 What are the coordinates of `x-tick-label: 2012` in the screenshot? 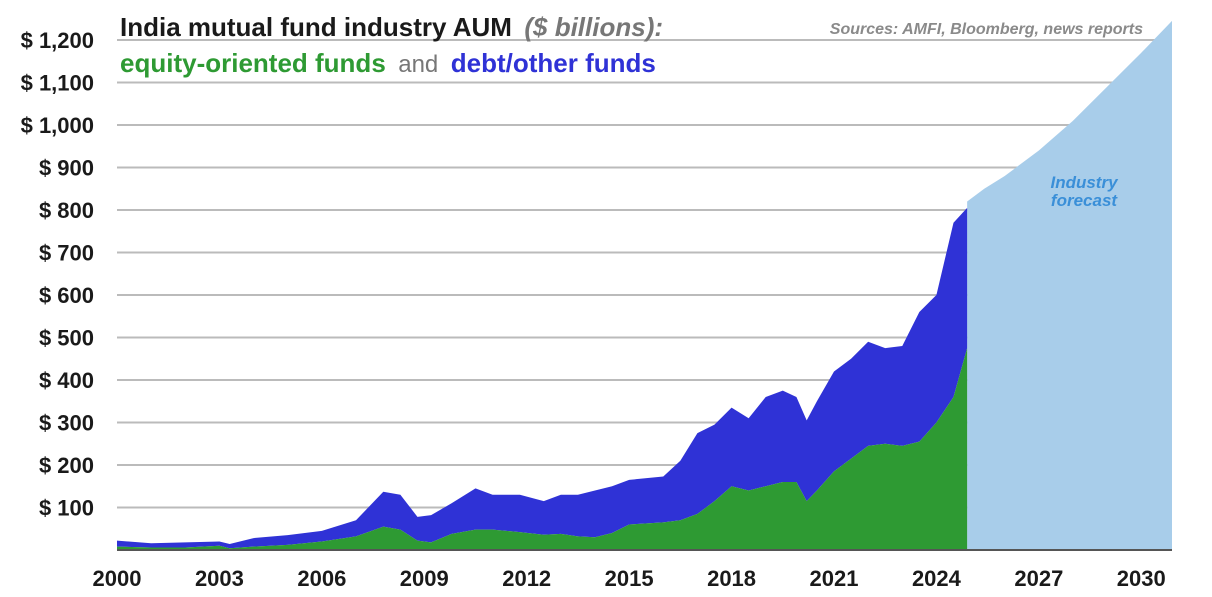 It's located at (526, 578).